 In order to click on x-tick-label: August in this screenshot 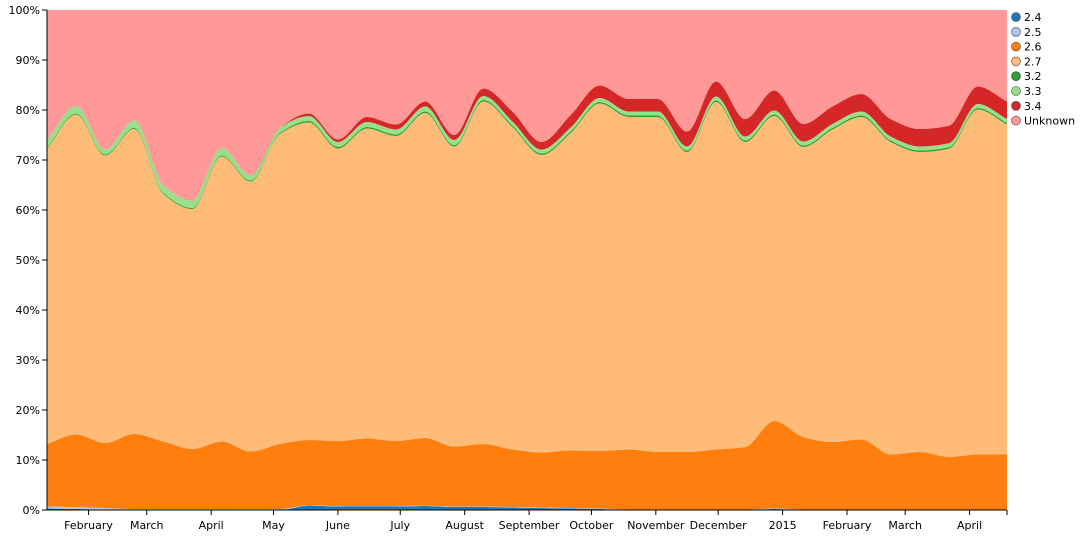, I will do `click(464, 525)`.